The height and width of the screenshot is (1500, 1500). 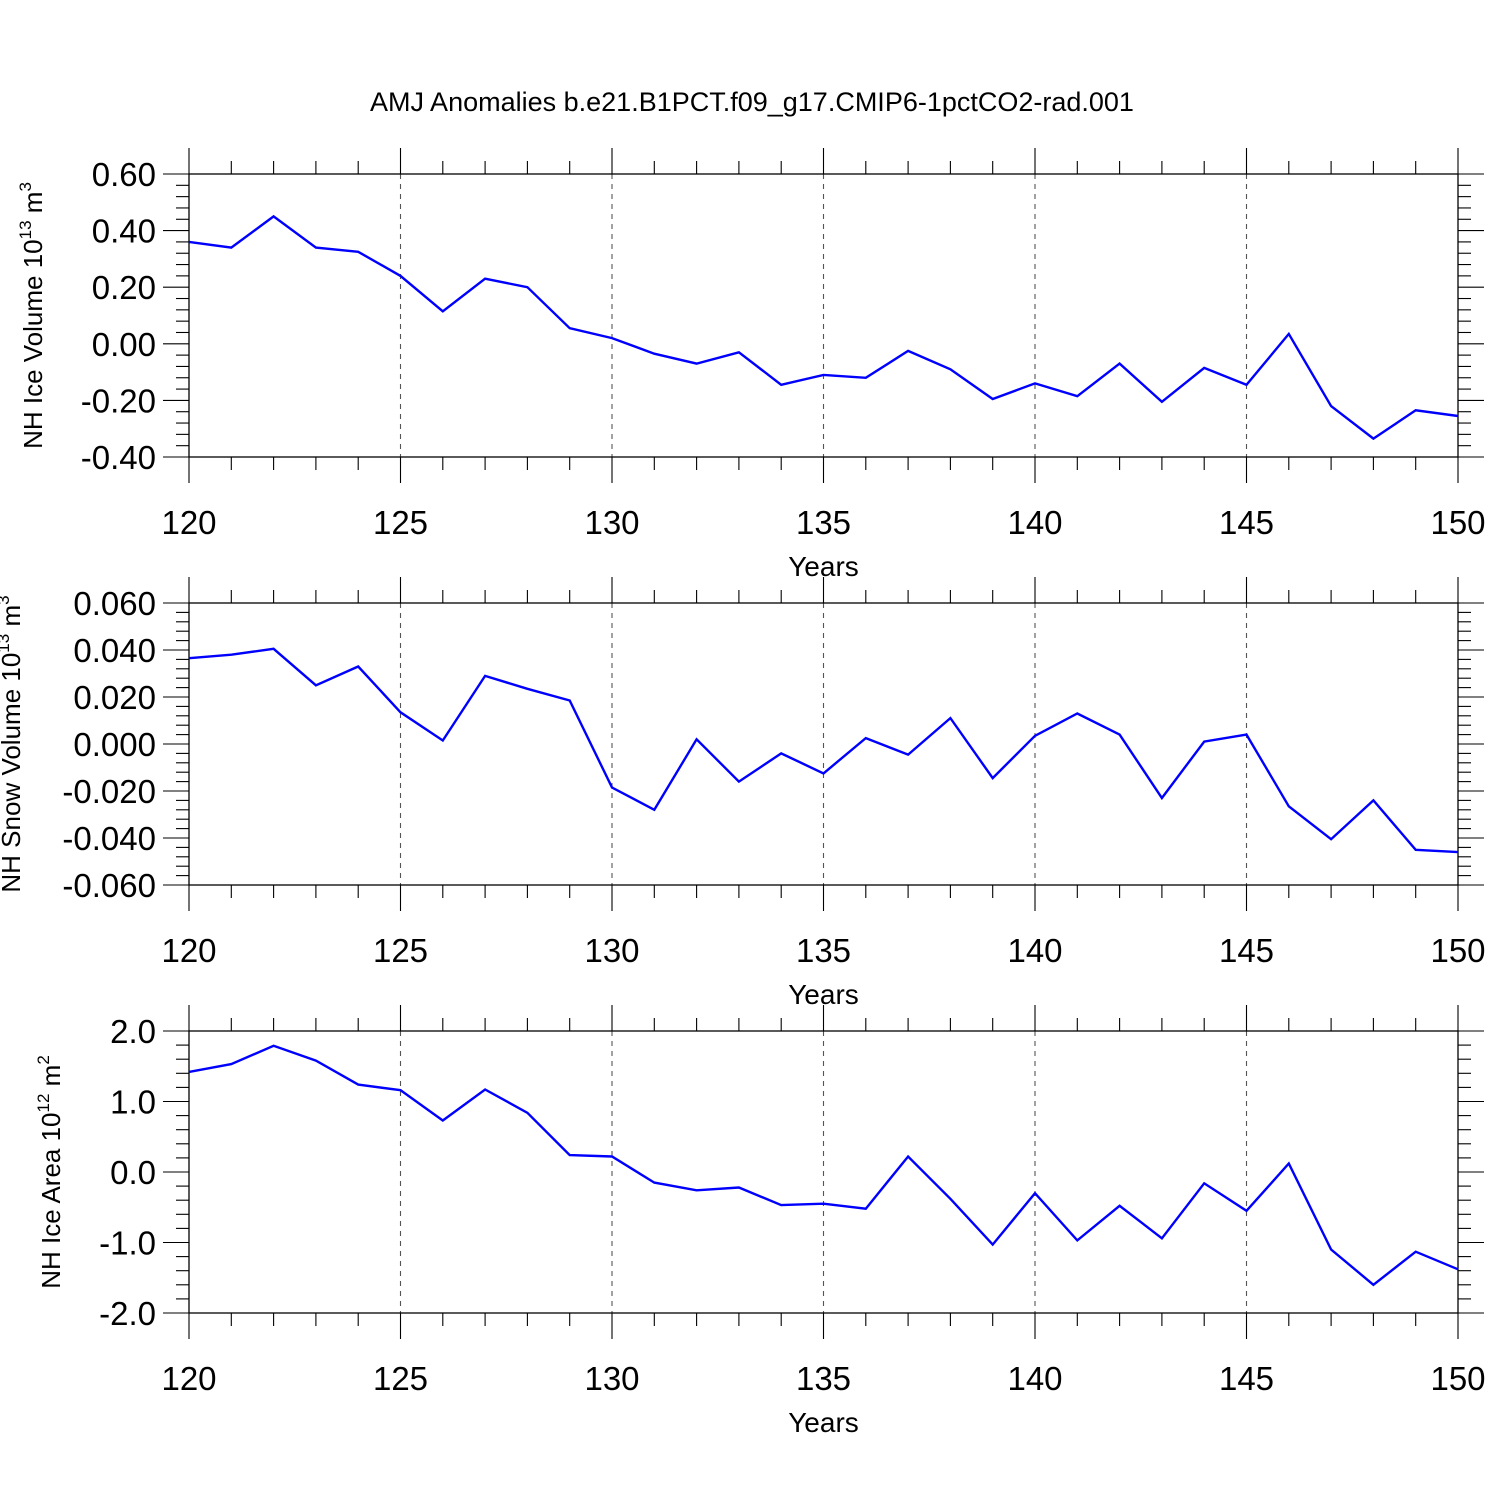 I want to click on y-tick-label: 0.040, so click(x=114, y=650).